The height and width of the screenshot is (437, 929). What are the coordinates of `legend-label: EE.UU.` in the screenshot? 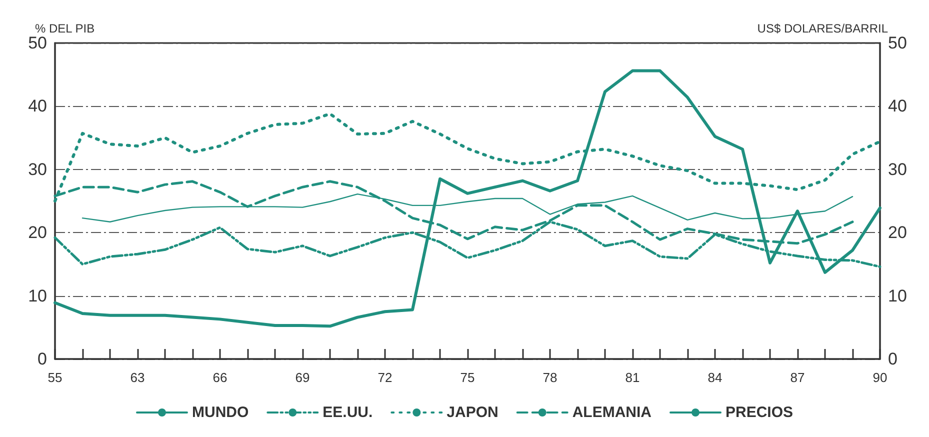 It's located at (347, 412).